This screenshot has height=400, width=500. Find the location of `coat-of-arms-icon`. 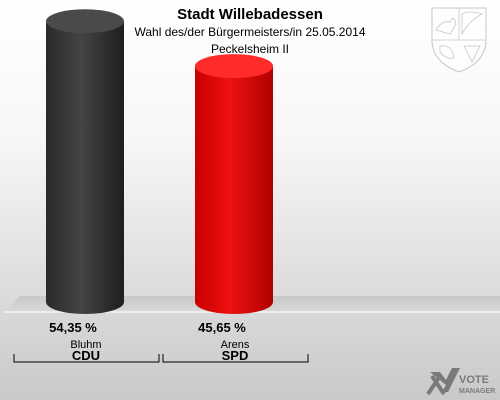

coat-of-arms-icon is located at coordinates (459, 40).